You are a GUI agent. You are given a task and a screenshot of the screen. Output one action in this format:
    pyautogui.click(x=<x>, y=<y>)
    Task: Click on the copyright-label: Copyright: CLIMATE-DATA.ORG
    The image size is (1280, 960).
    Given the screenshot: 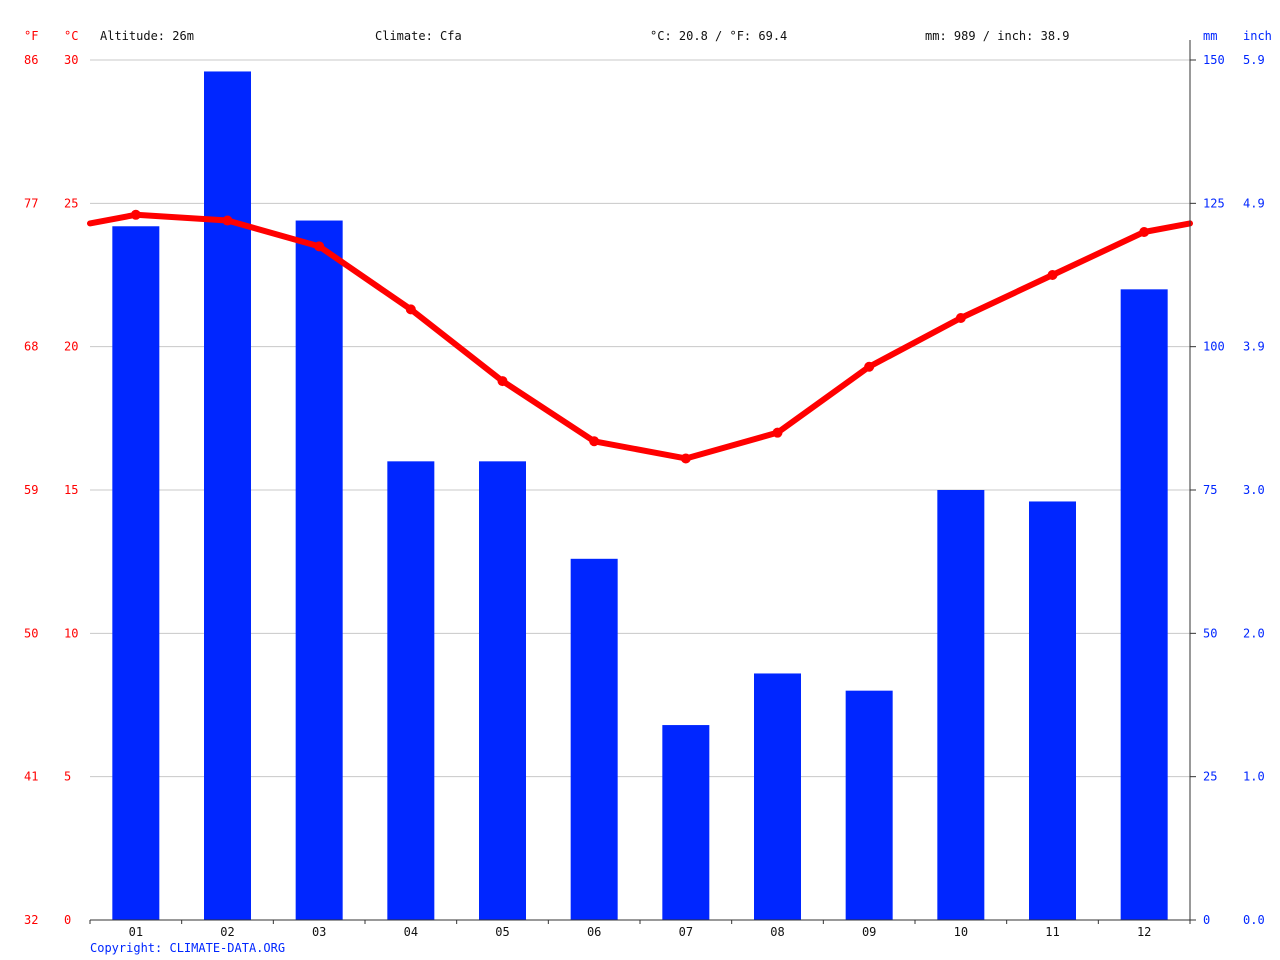 What is the action you would take?
    pyautogui.click(x=187, y=948)
    